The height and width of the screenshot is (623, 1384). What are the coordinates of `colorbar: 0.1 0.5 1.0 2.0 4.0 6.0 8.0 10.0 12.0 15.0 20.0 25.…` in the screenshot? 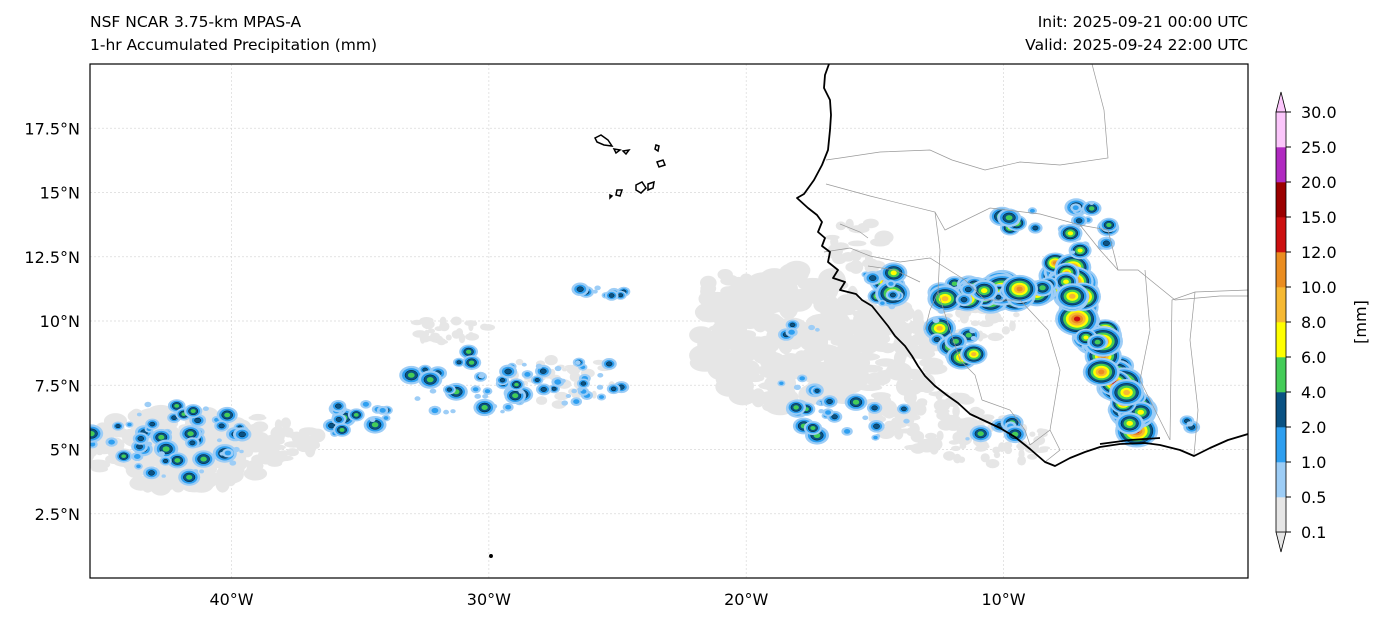 It's located at (1322, 322).